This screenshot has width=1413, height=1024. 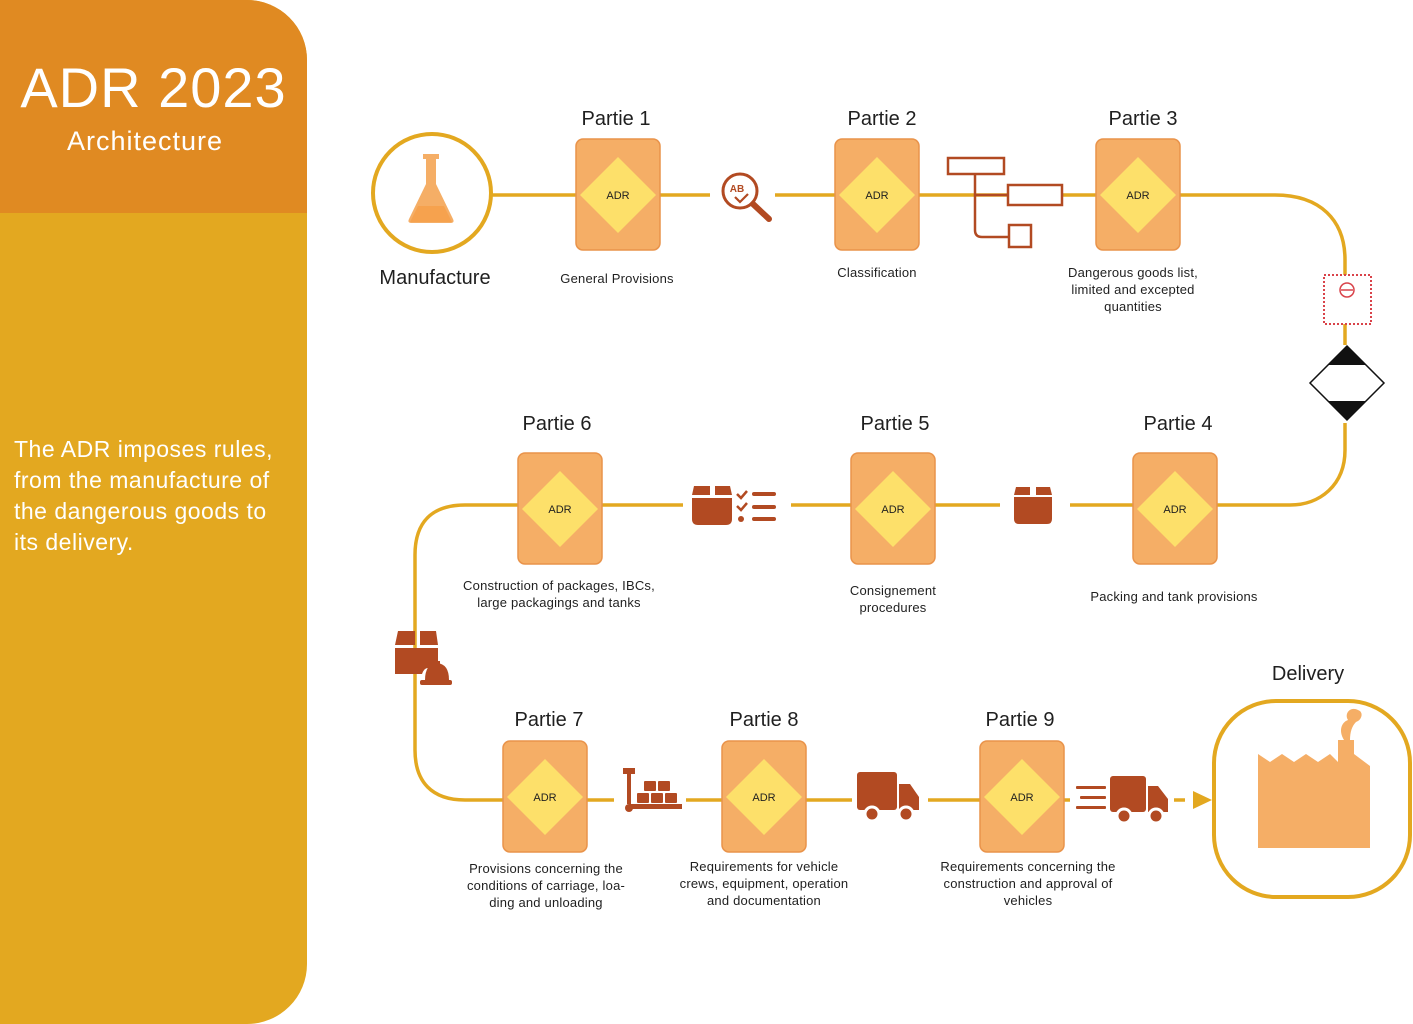 I want to click on box-icon, so click(x=1035, y=505).